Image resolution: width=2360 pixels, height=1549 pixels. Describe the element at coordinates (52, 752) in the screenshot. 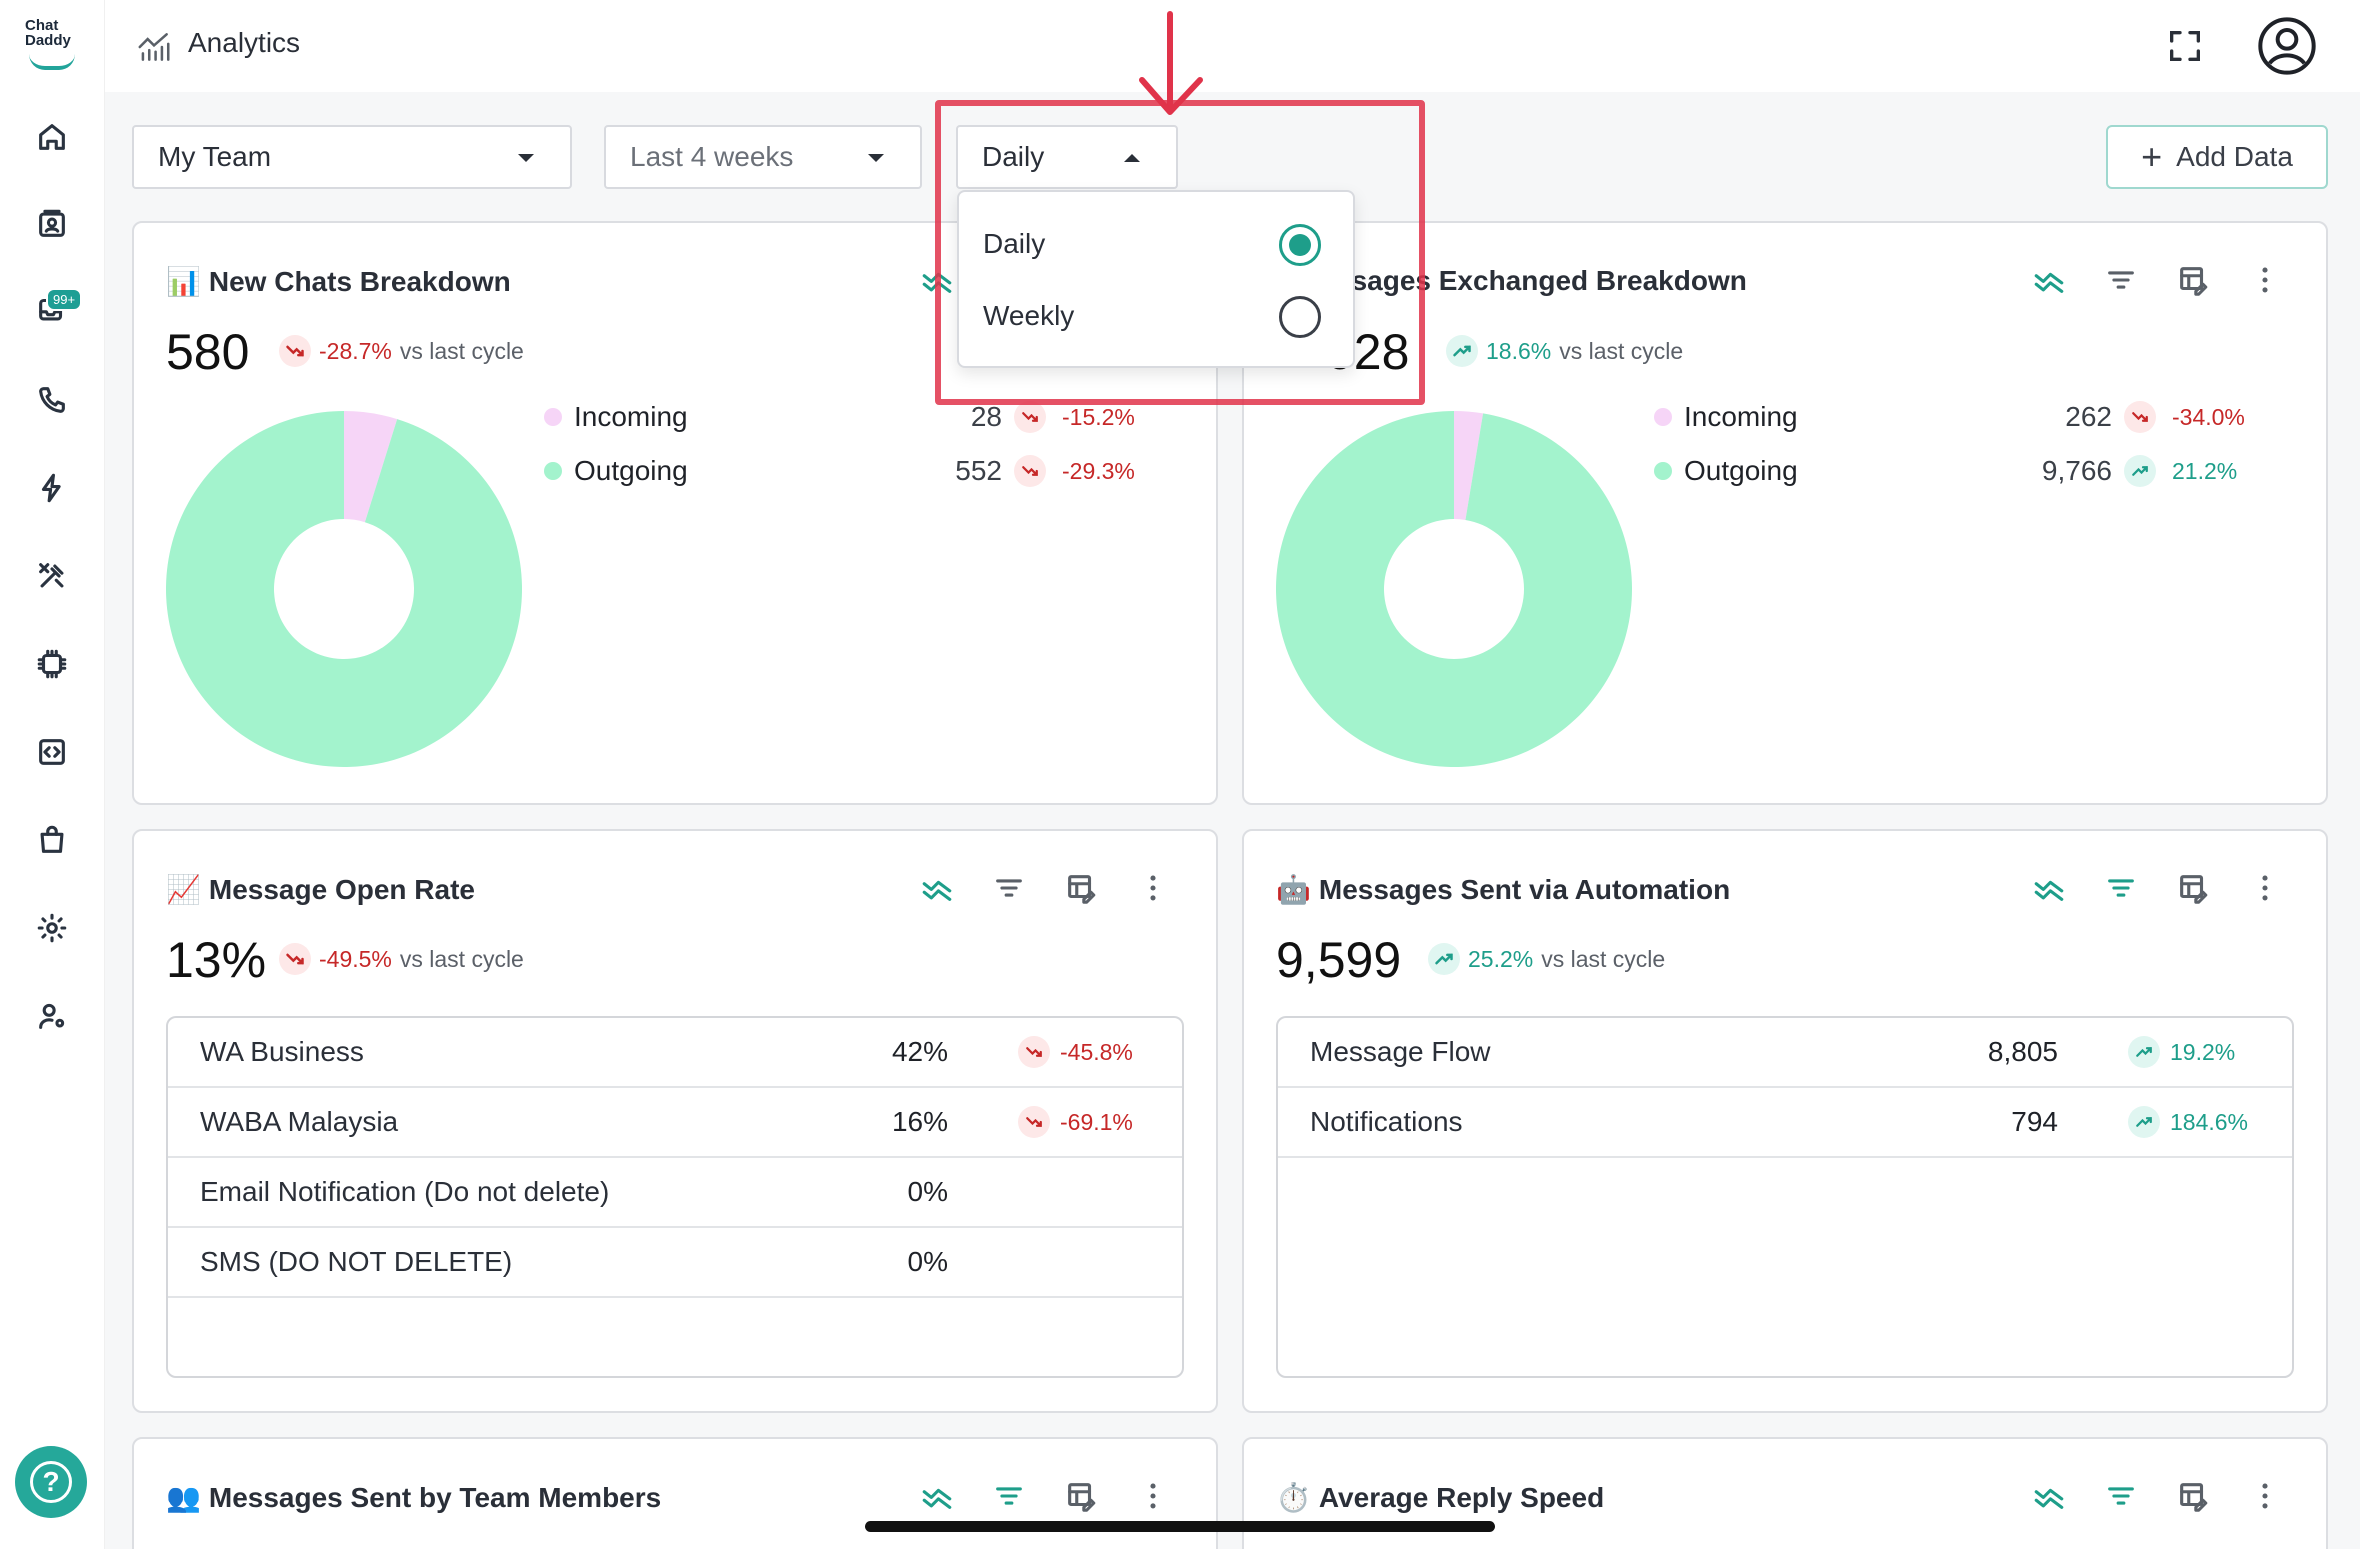

I see `code-icon` at that location.